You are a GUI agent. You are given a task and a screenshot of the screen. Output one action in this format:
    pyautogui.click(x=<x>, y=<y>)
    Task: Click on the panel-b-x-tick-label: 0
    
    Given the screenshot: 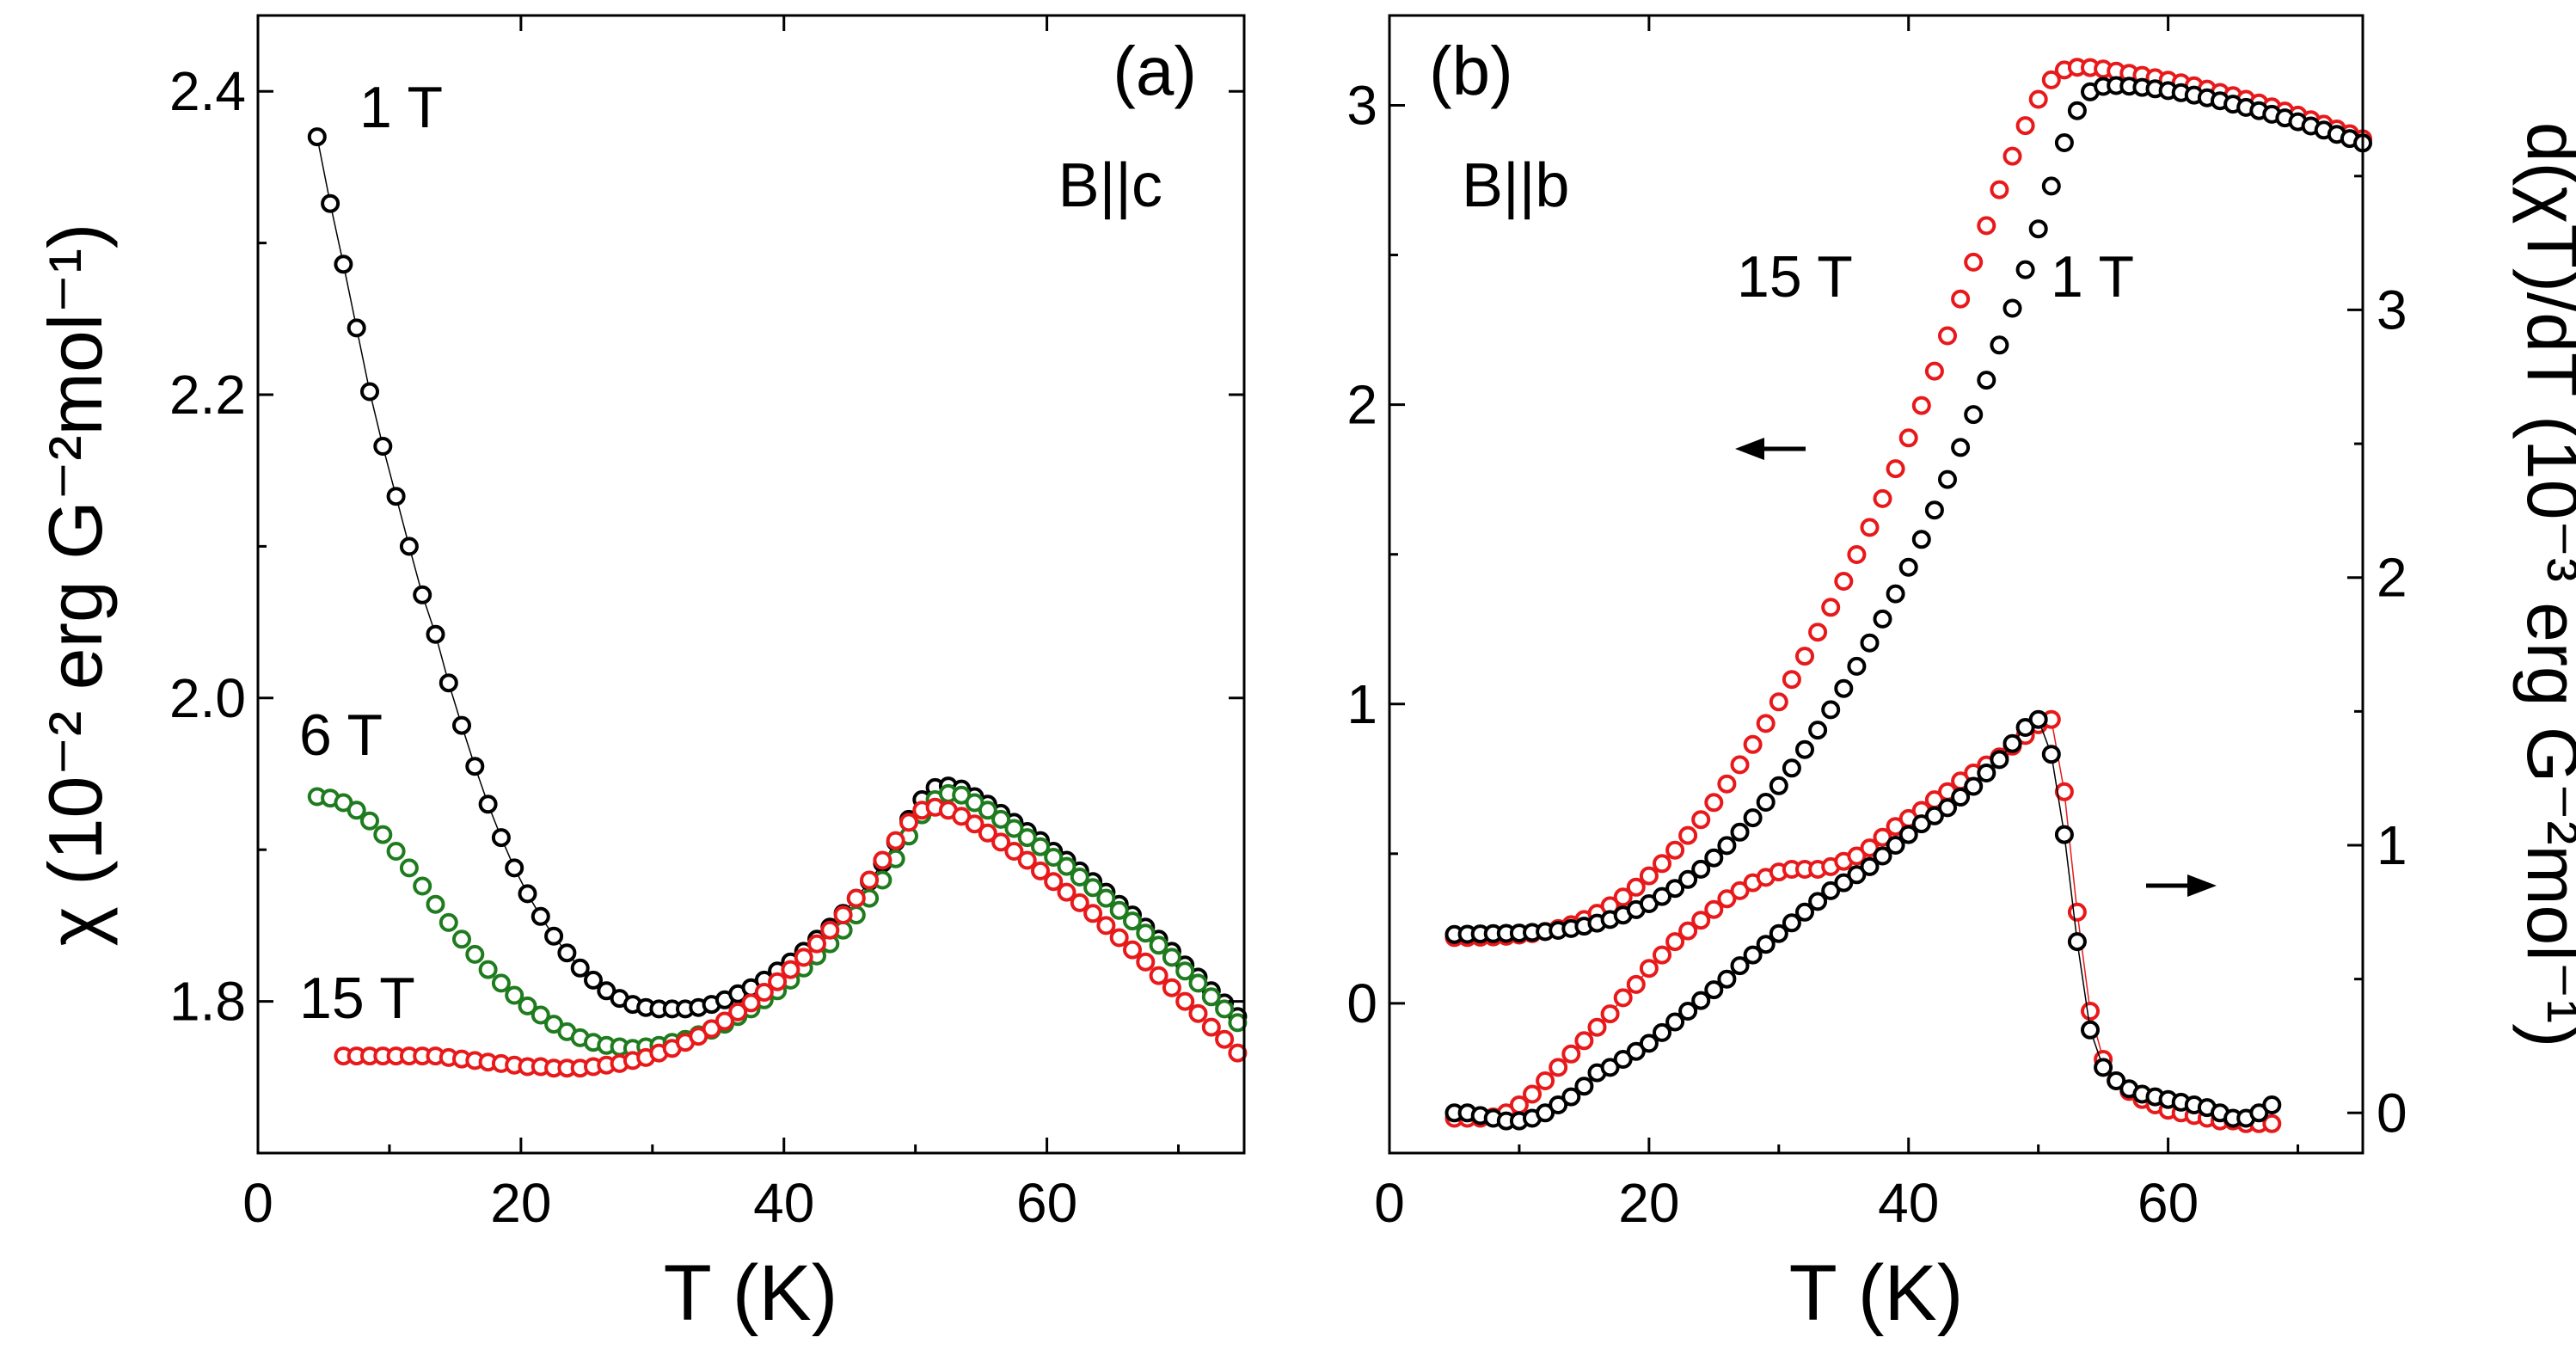 What is the action you would take?
    pyautogui.click(x=1389, y=1203)
    